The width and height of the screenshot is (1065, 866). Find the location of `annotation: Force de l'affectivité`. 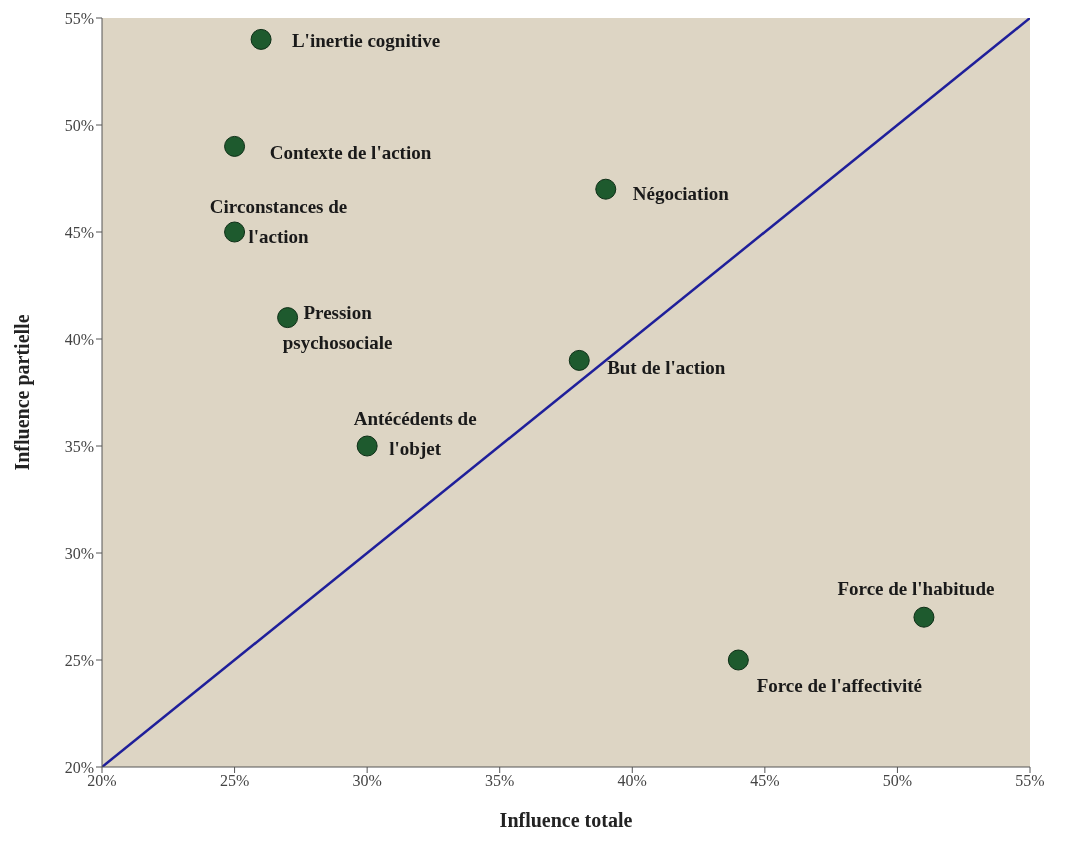

annotation: Force de l'affectivité is located at coordinates (839, 686).